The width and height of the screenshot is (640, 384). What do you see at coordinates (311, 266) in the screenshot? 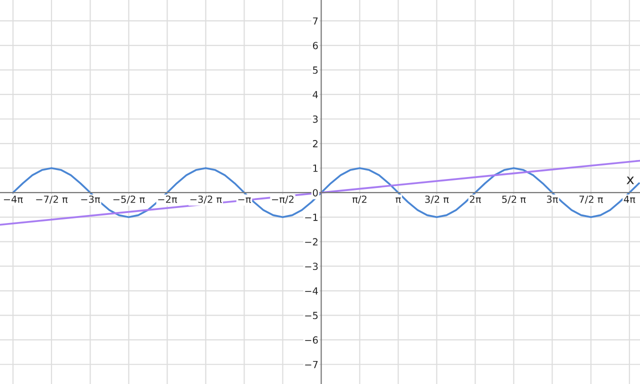
I see `y-tick-label: −3` at bounding box center [311, 266].